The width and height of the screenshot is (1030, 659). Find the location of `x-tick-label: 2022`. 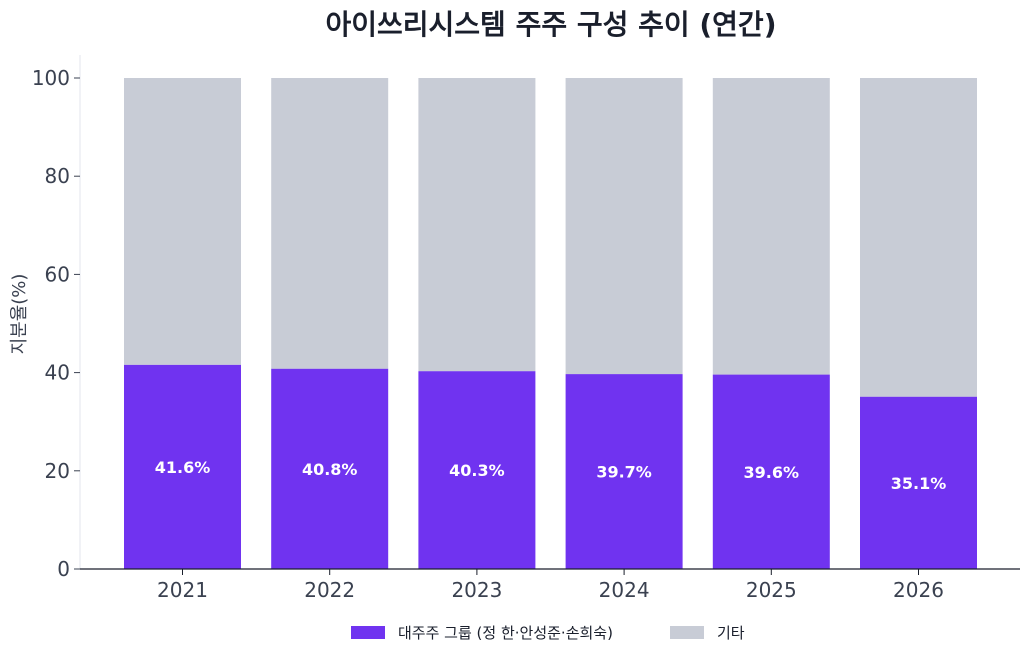

x-tick-label: 2022 is located at coordinates (329, 590).